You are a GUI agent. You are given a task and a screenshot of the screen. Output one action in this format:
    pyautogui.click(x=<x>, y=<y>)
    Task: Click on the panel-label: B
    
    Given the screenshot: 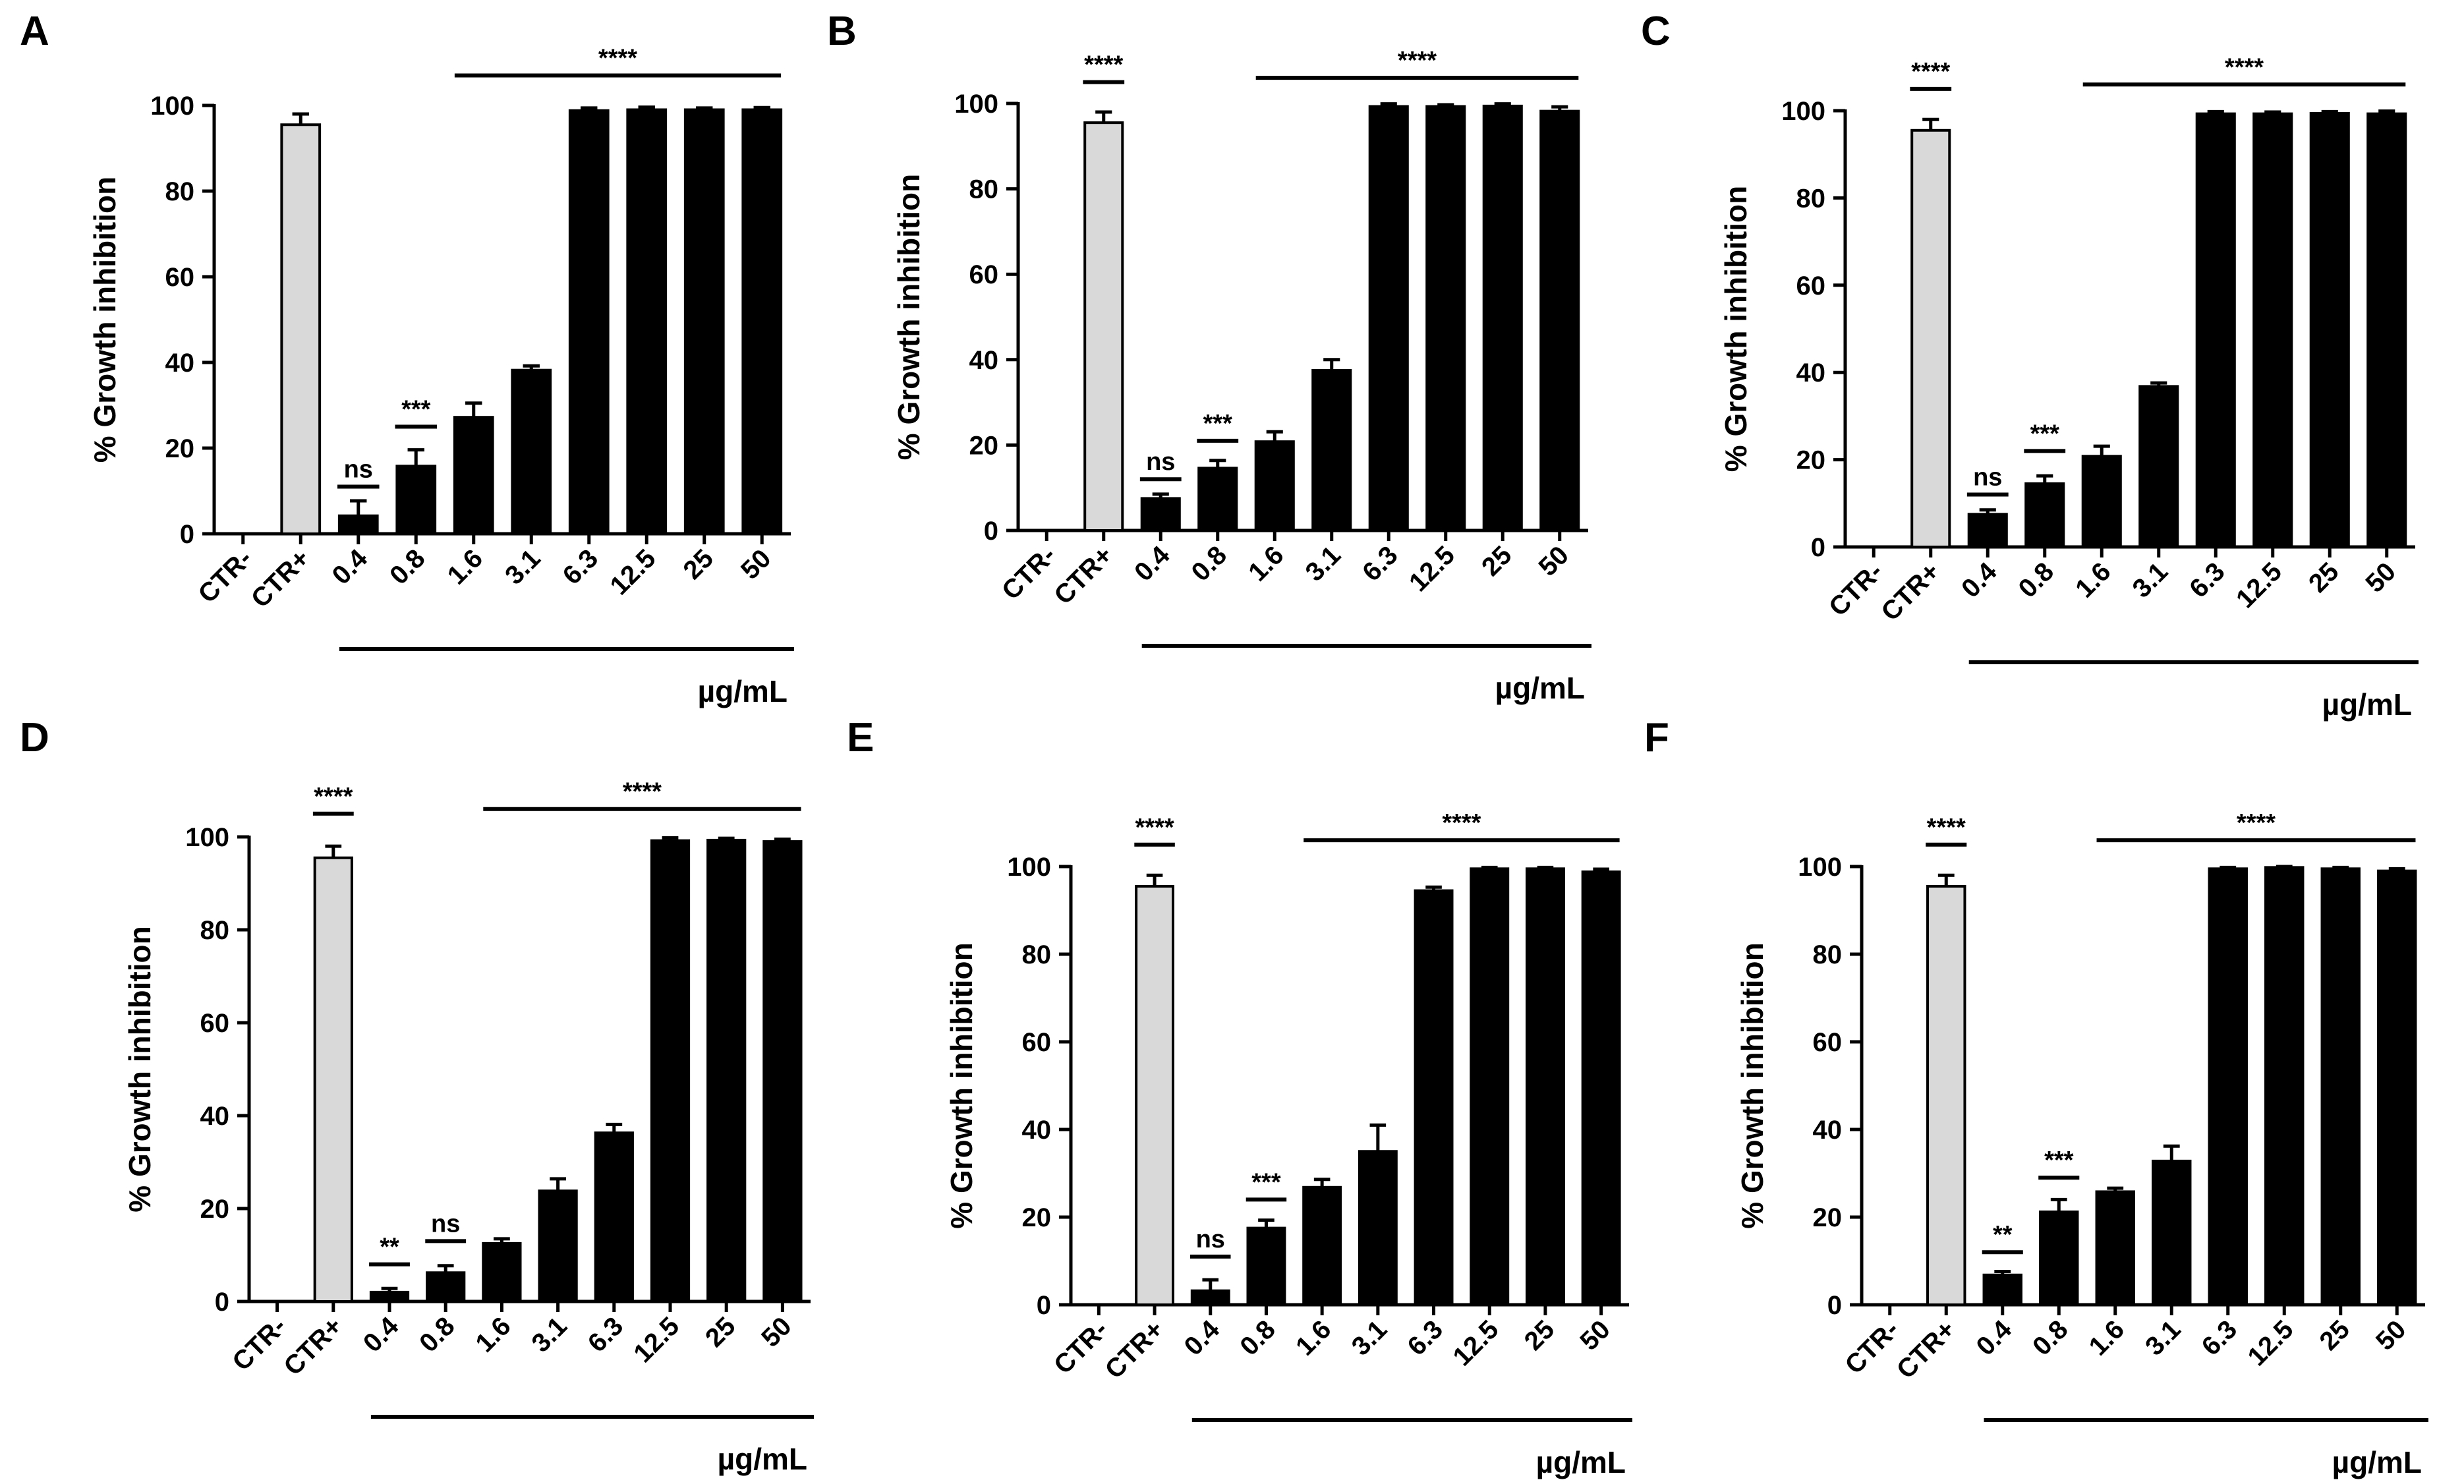 What is the action you would take?
    pyautogui.click(x=842, y=31)
    